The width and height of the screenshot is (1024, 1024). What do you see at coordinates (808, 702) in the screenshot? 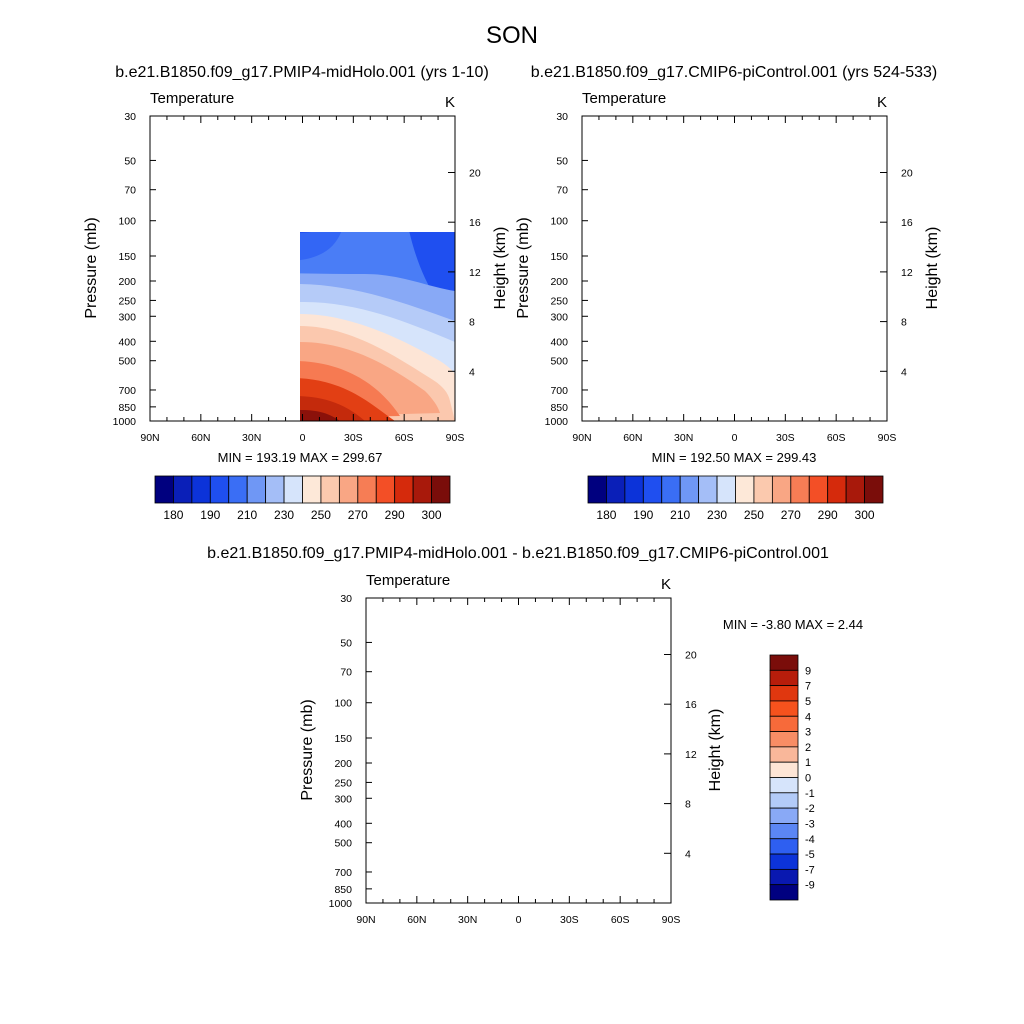
I see `colorbar-label: 5` at bounding box center [808, 702].